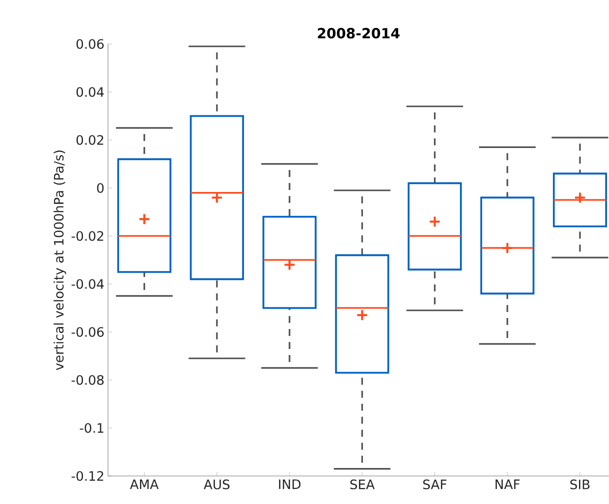  Describe the element at coordinates (362, 485) in the screenshot. I see `x-tick-label: SEA` at that location.